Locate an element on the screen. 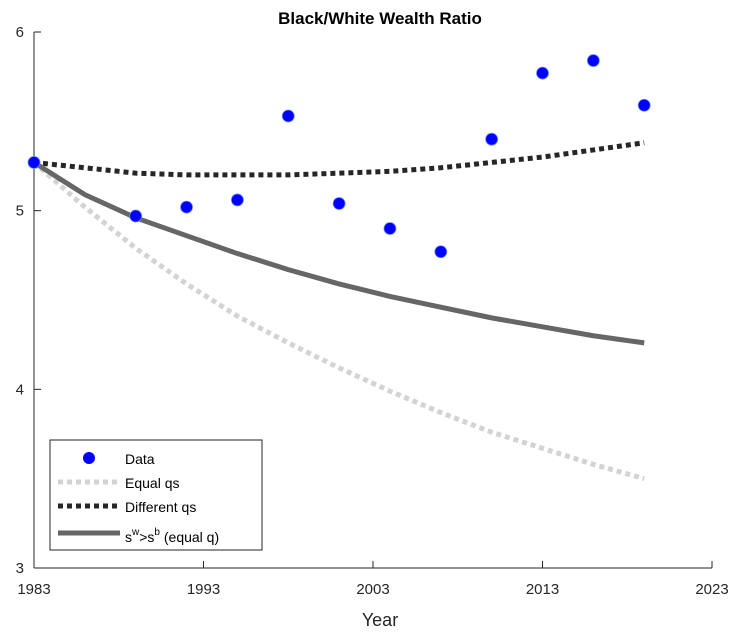 Image resolution: width=736 pixels, height=638 pixels. legend-label-sw-sb: sw>sb (equal q) is located at coordinates (172, 536).